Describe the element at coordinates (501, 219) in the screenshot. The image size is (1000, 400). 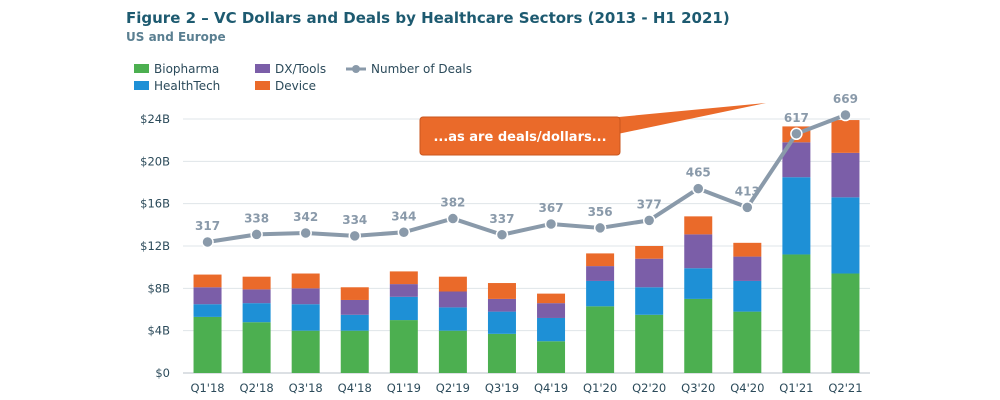
I see `deals-data-label: 337` at that location.